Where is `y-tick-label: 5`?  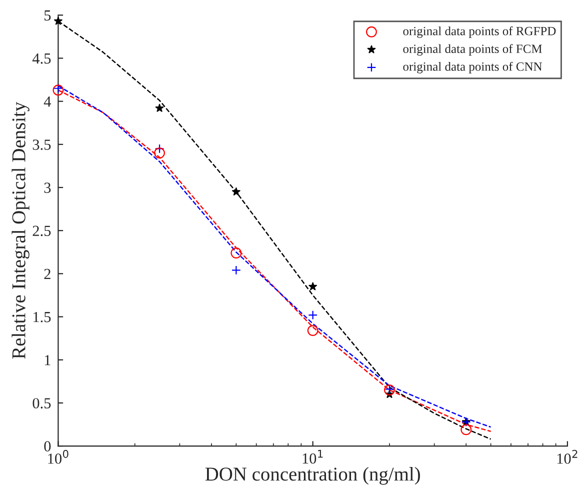
y-tick-label: 5 is located at coordinates (47, 15).